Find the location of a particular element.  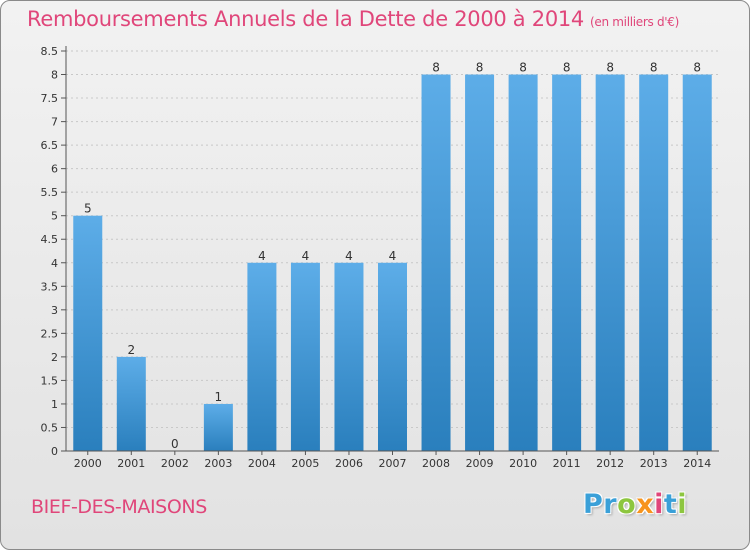

y-tick-label: 6 is located at coordinates (54, 169).